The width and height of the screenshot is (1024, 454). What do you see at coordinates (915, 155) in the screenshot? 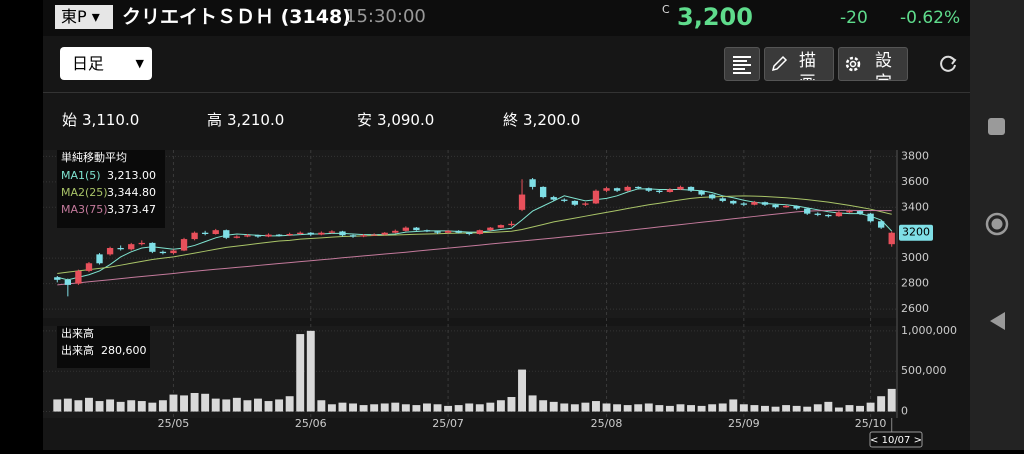
I see `y-tick-label: 3800` at bounding box center [915, 155].